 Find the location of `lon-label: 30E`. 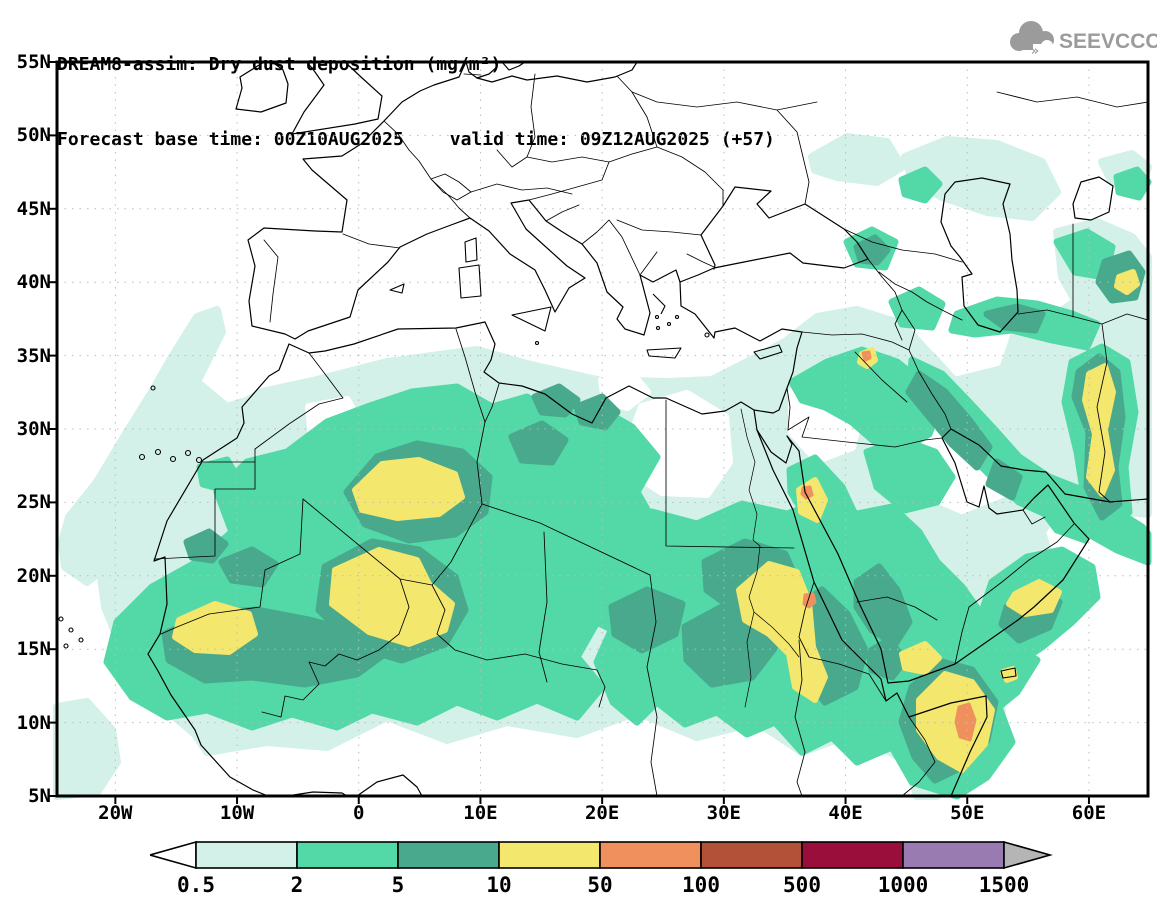

lon-label: 30E is located at coordinates (723, 813).